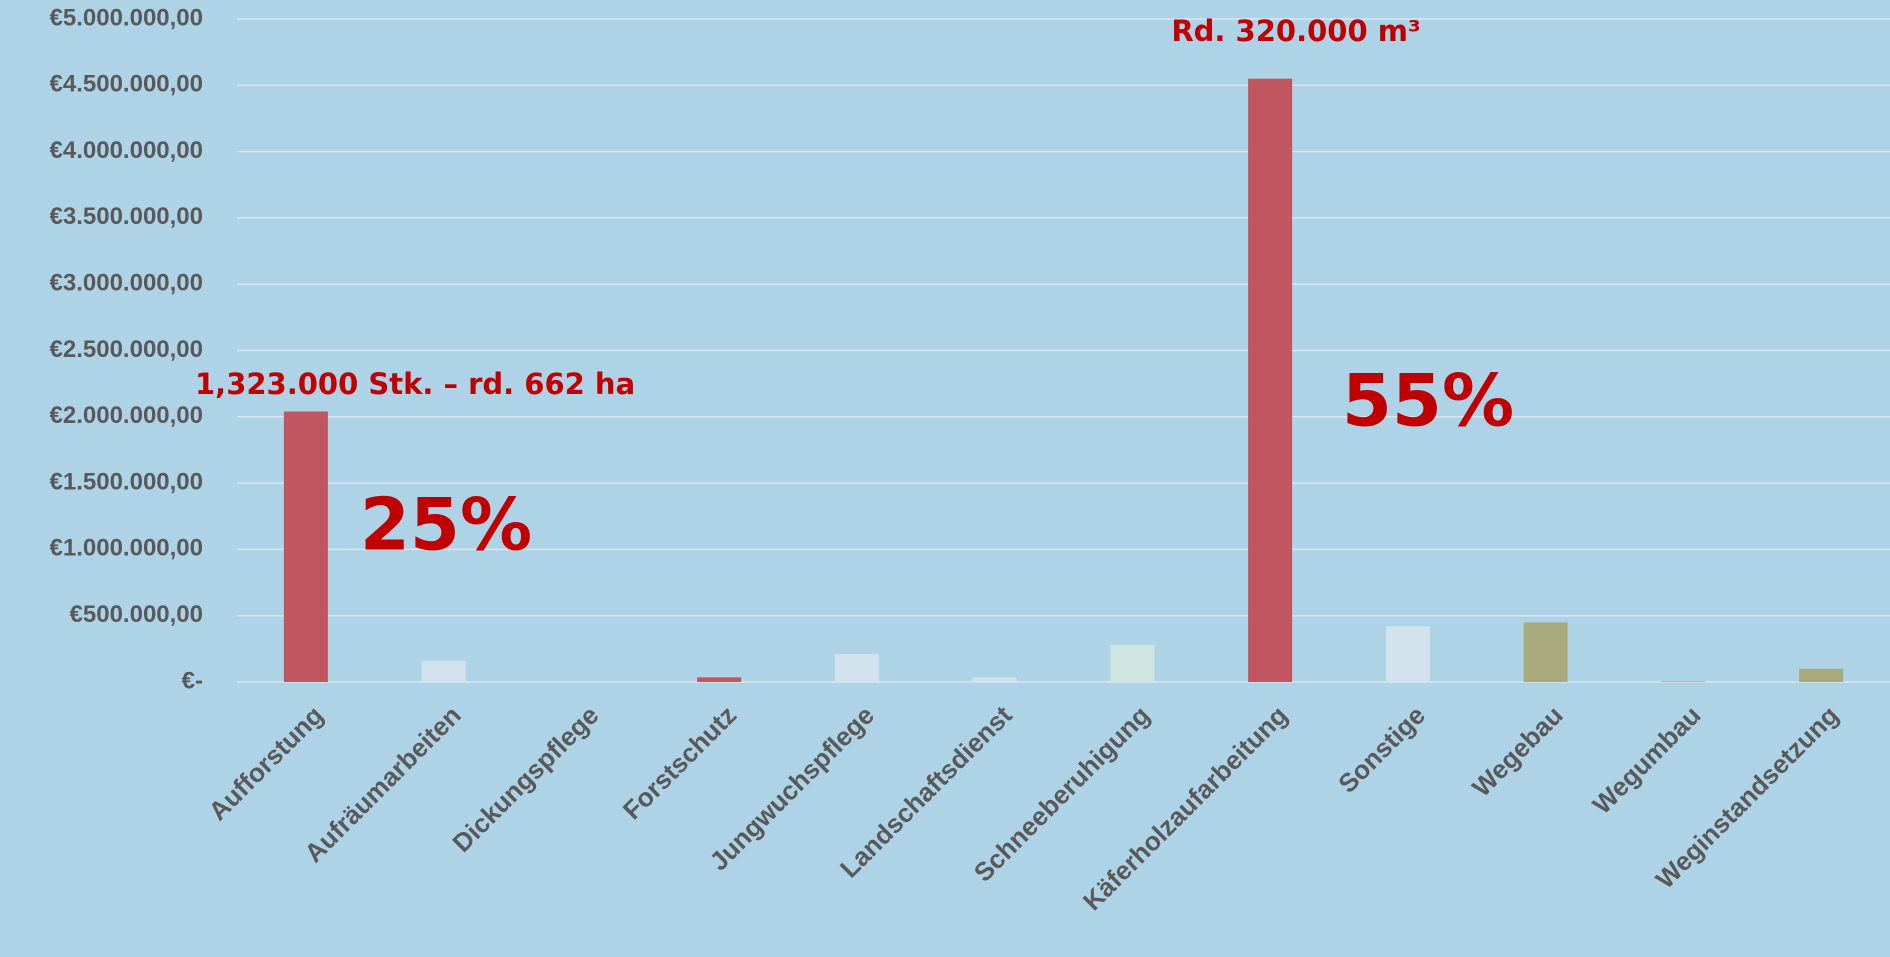 This screenshot has width=1890, height=957. What do you see at coordinates (126, 349) in the screenshot?
I see `y-tick-label: €2.500.000,00` at bounding box center [126, 349].